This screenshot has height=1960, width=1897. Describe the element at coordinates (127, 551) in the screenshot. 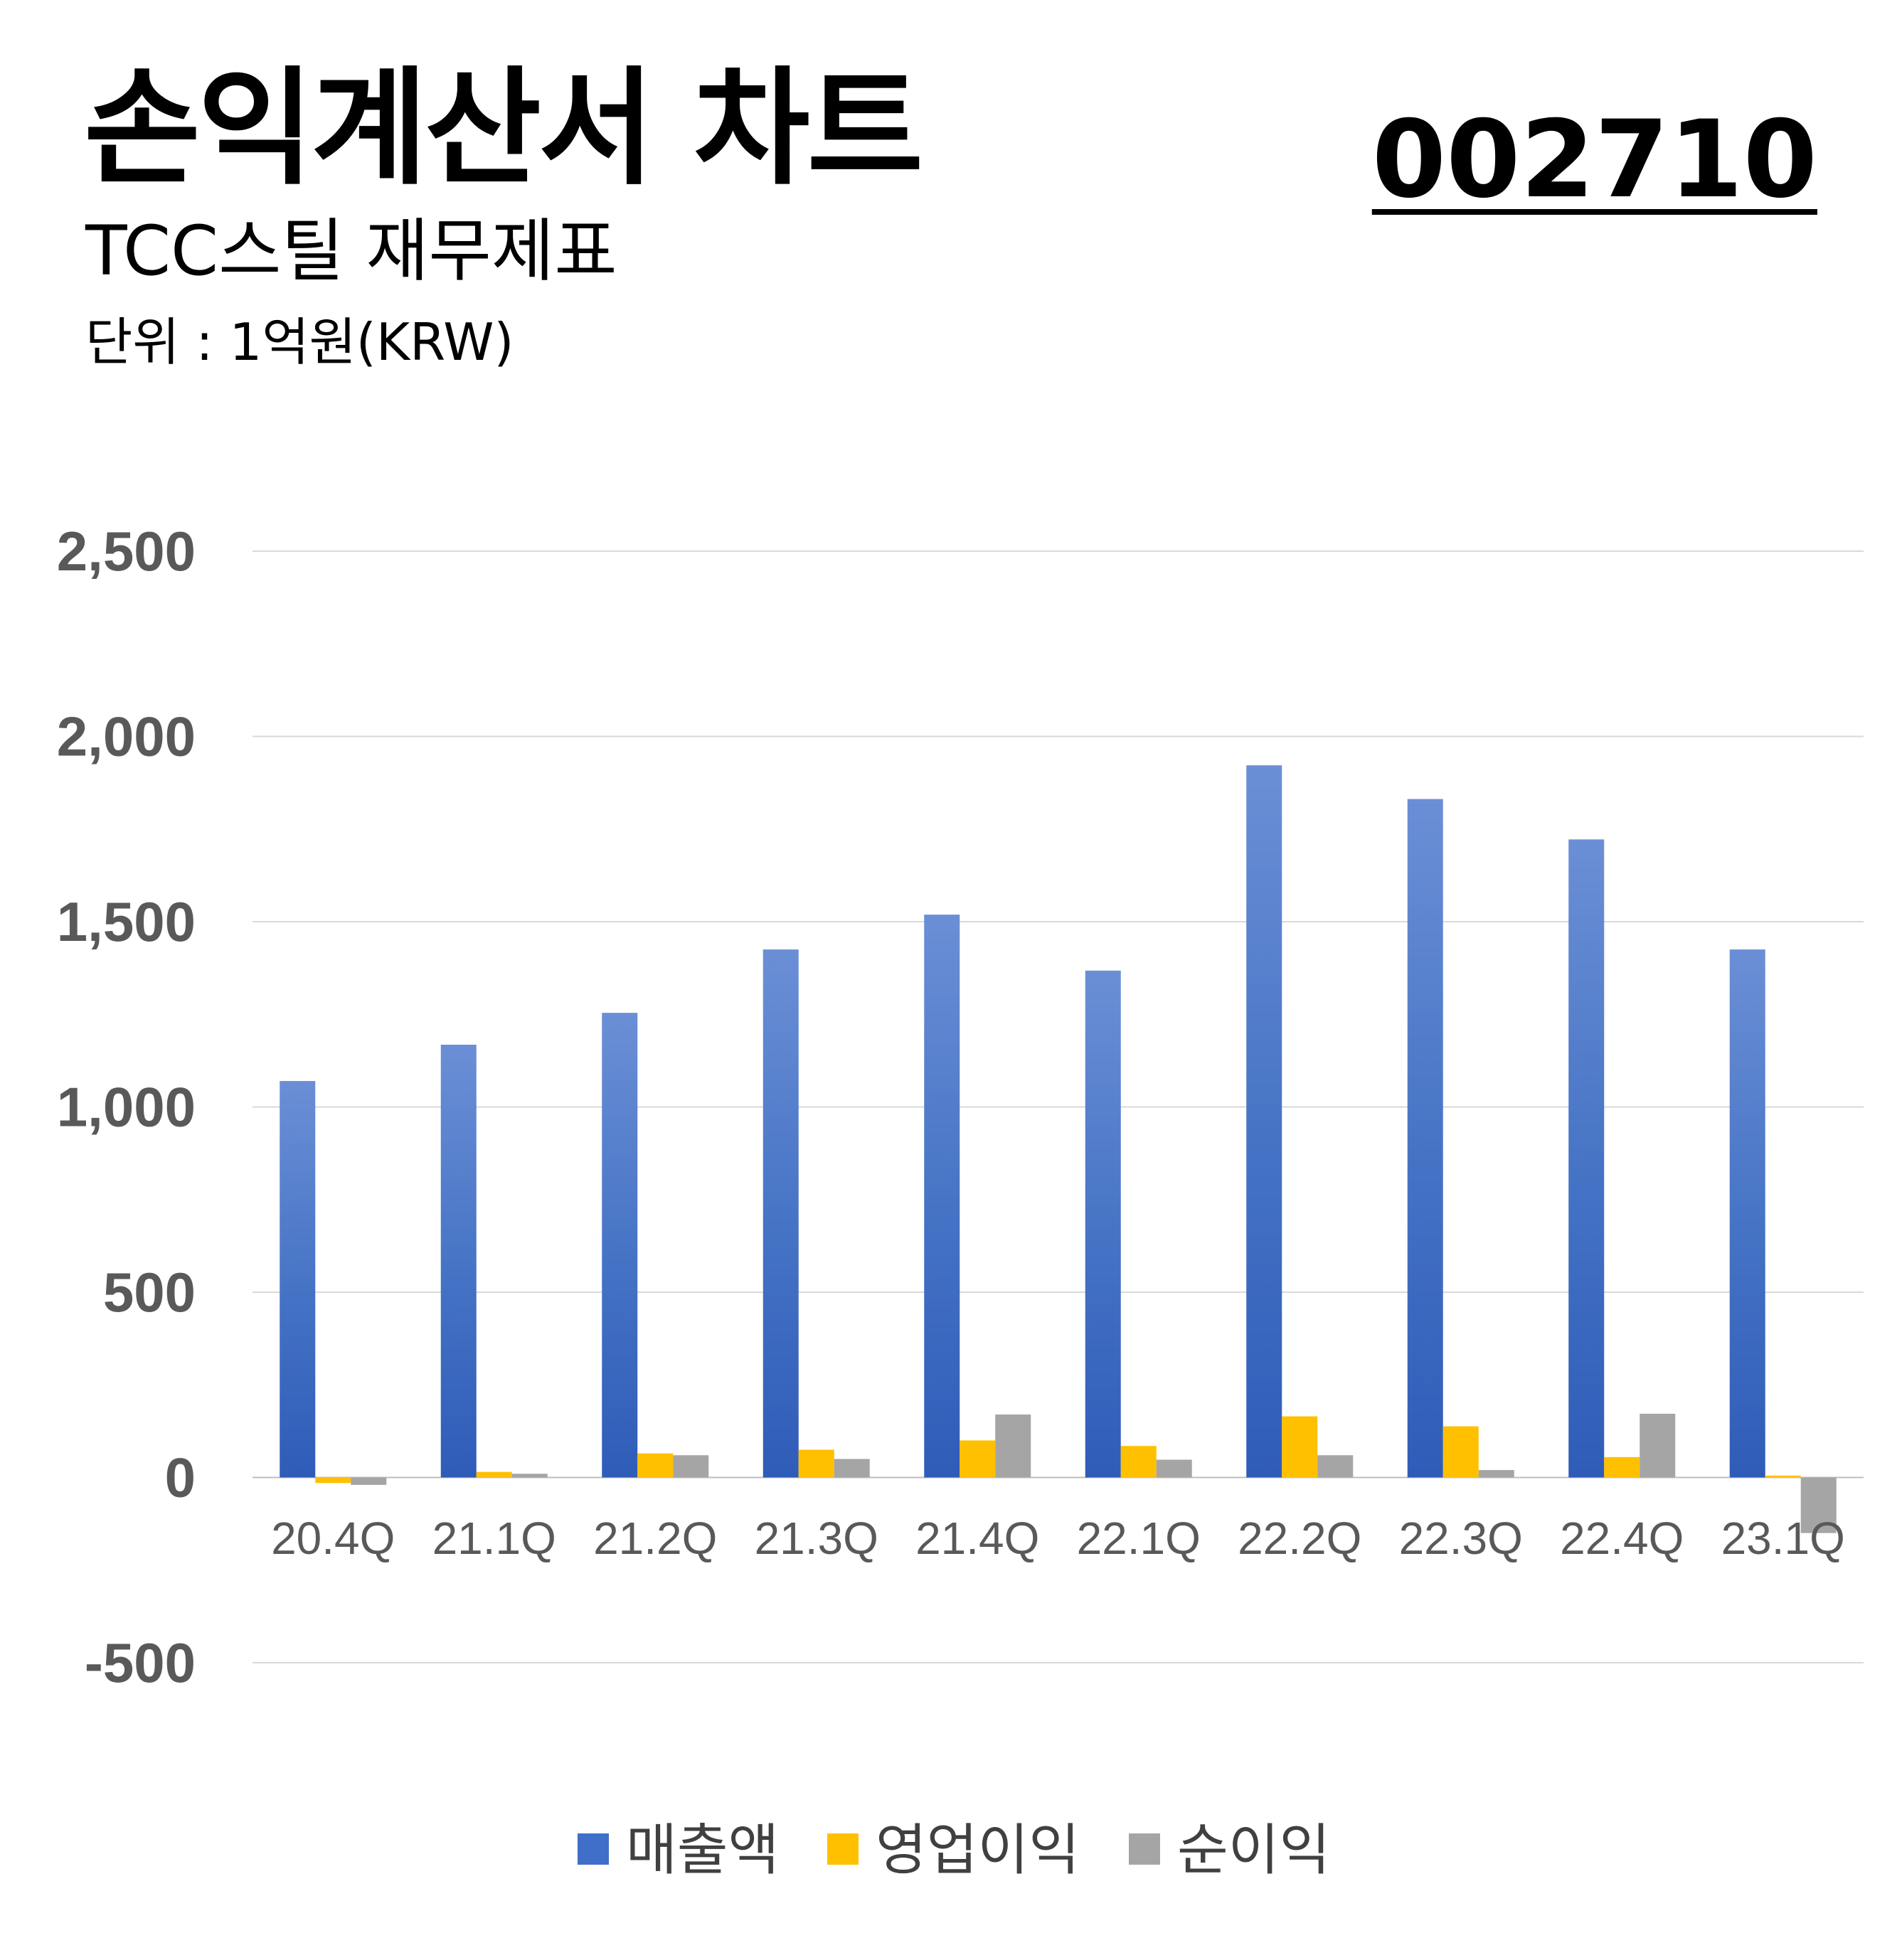

I see `y-tick-label: 2,500` at that location.